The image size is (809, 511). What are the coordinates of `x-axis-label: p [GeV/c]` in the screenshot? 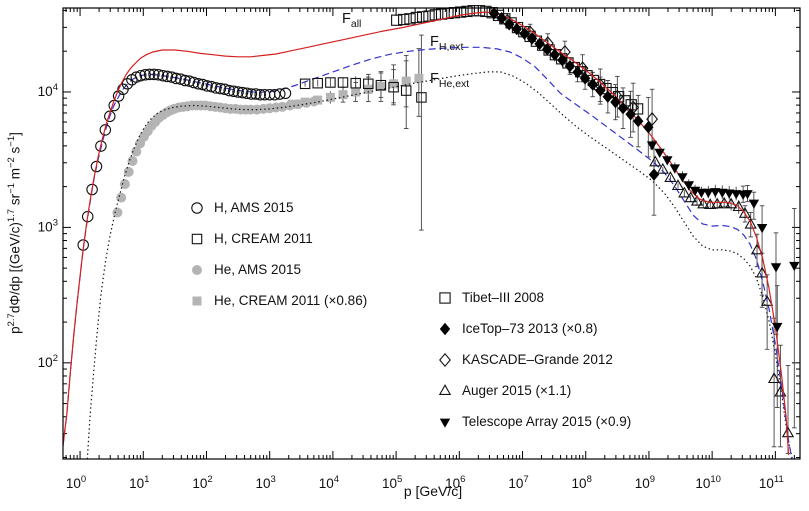 It's located at (433, 491).